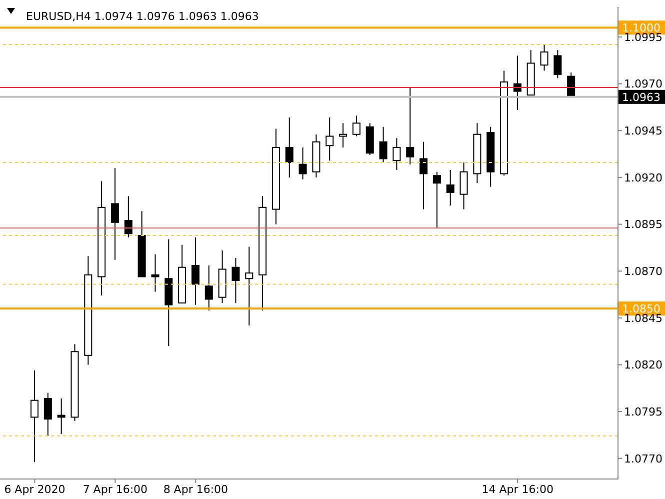 Image resolution: width=665 pixels, height=499 pixels. Describe the element at coordinates (643, 84) in the screenshot. I see `y-tick-label: 1.0970` at that location.